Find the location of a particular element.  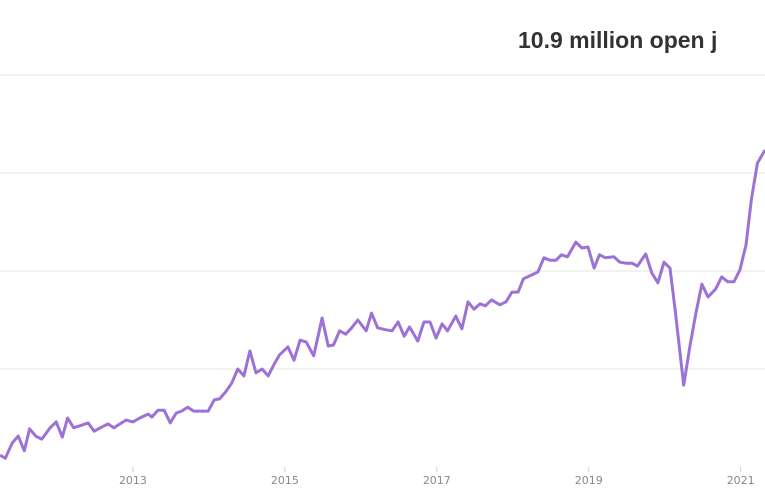

x-tick-label: 2021 is located at coordinates (741, 480).